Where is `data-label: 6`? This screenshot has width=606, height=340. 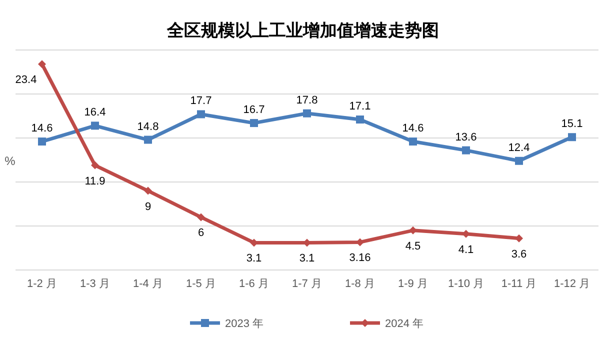
data-label: 6 is located at coordinates (201, 233).